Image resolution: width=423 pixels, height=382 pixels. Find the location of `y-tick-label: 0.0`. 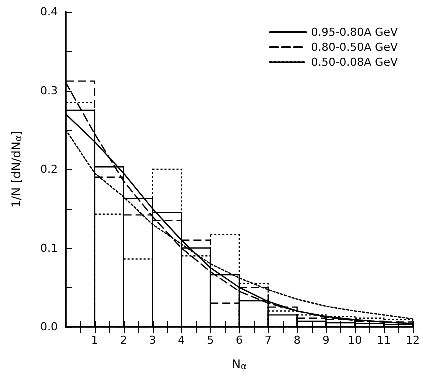

y-tick-label: 0.0 is located at coordinates (49, 327).